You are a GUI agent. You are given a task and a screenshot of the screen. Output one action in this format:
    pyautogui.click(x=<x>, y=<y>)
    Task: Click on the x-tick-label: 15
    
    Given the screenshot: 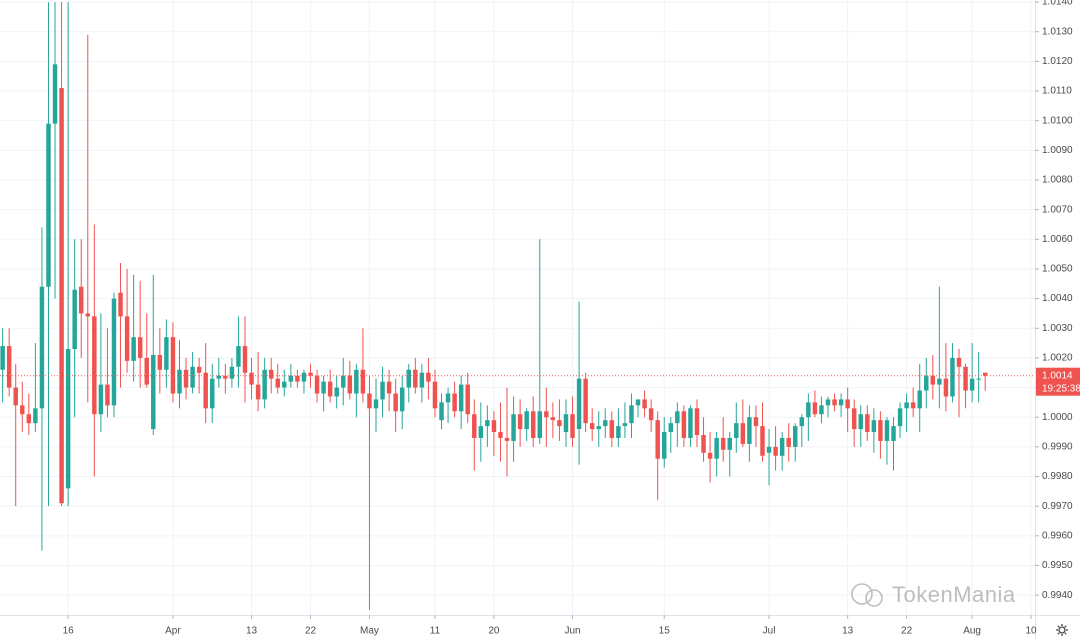 What is the action you would take?
    pyautogui.click(x=665, y=631)
    